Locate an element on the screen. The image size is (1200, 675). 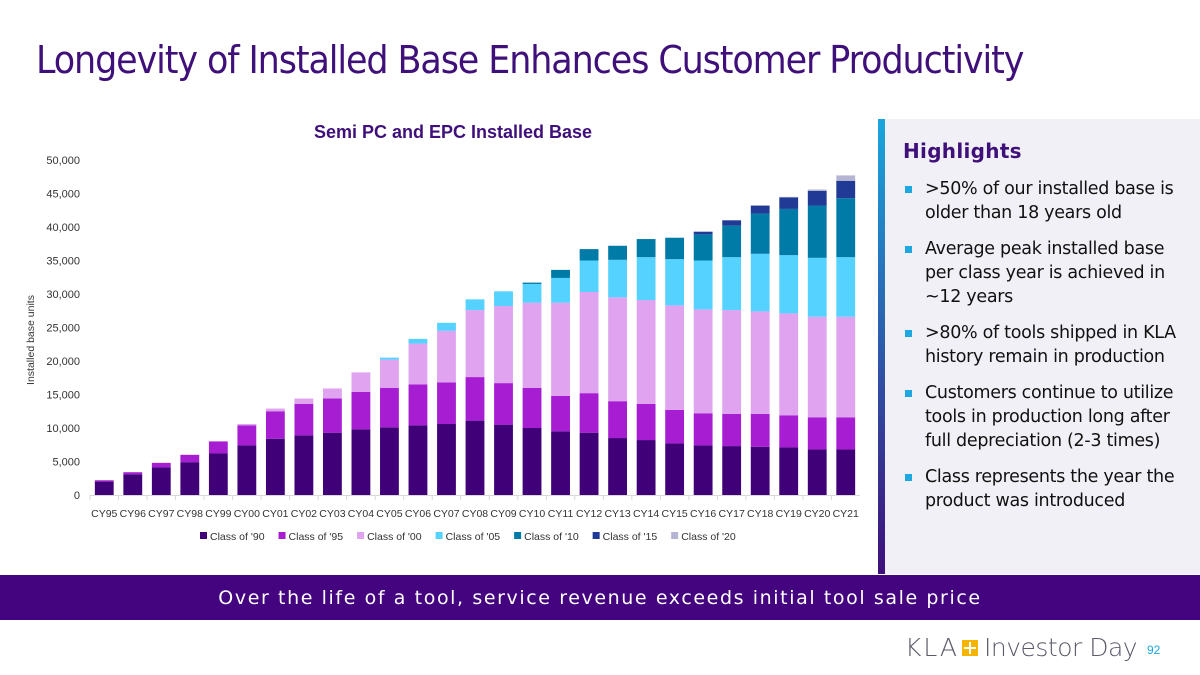
x-tick-label: CY09 is located at coordinates (503, 514).